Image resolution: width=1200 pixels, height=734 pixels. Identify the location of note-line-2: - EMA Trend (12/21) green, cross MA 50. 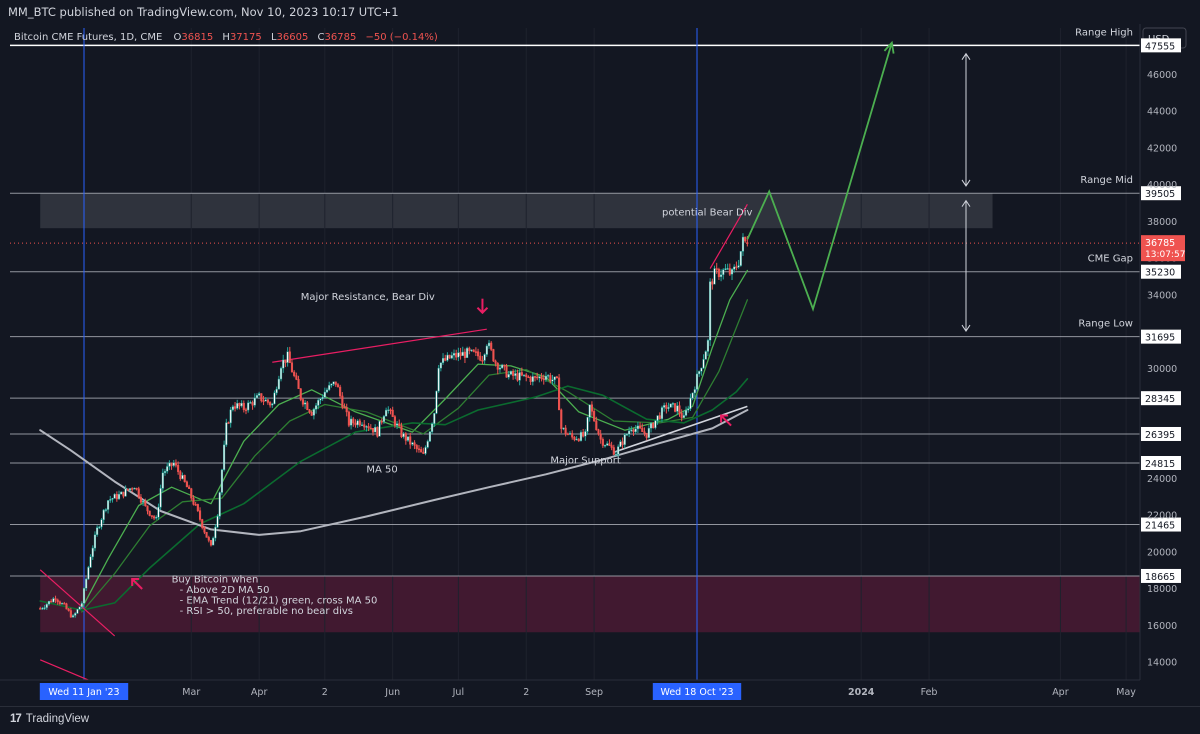
(279, 601).